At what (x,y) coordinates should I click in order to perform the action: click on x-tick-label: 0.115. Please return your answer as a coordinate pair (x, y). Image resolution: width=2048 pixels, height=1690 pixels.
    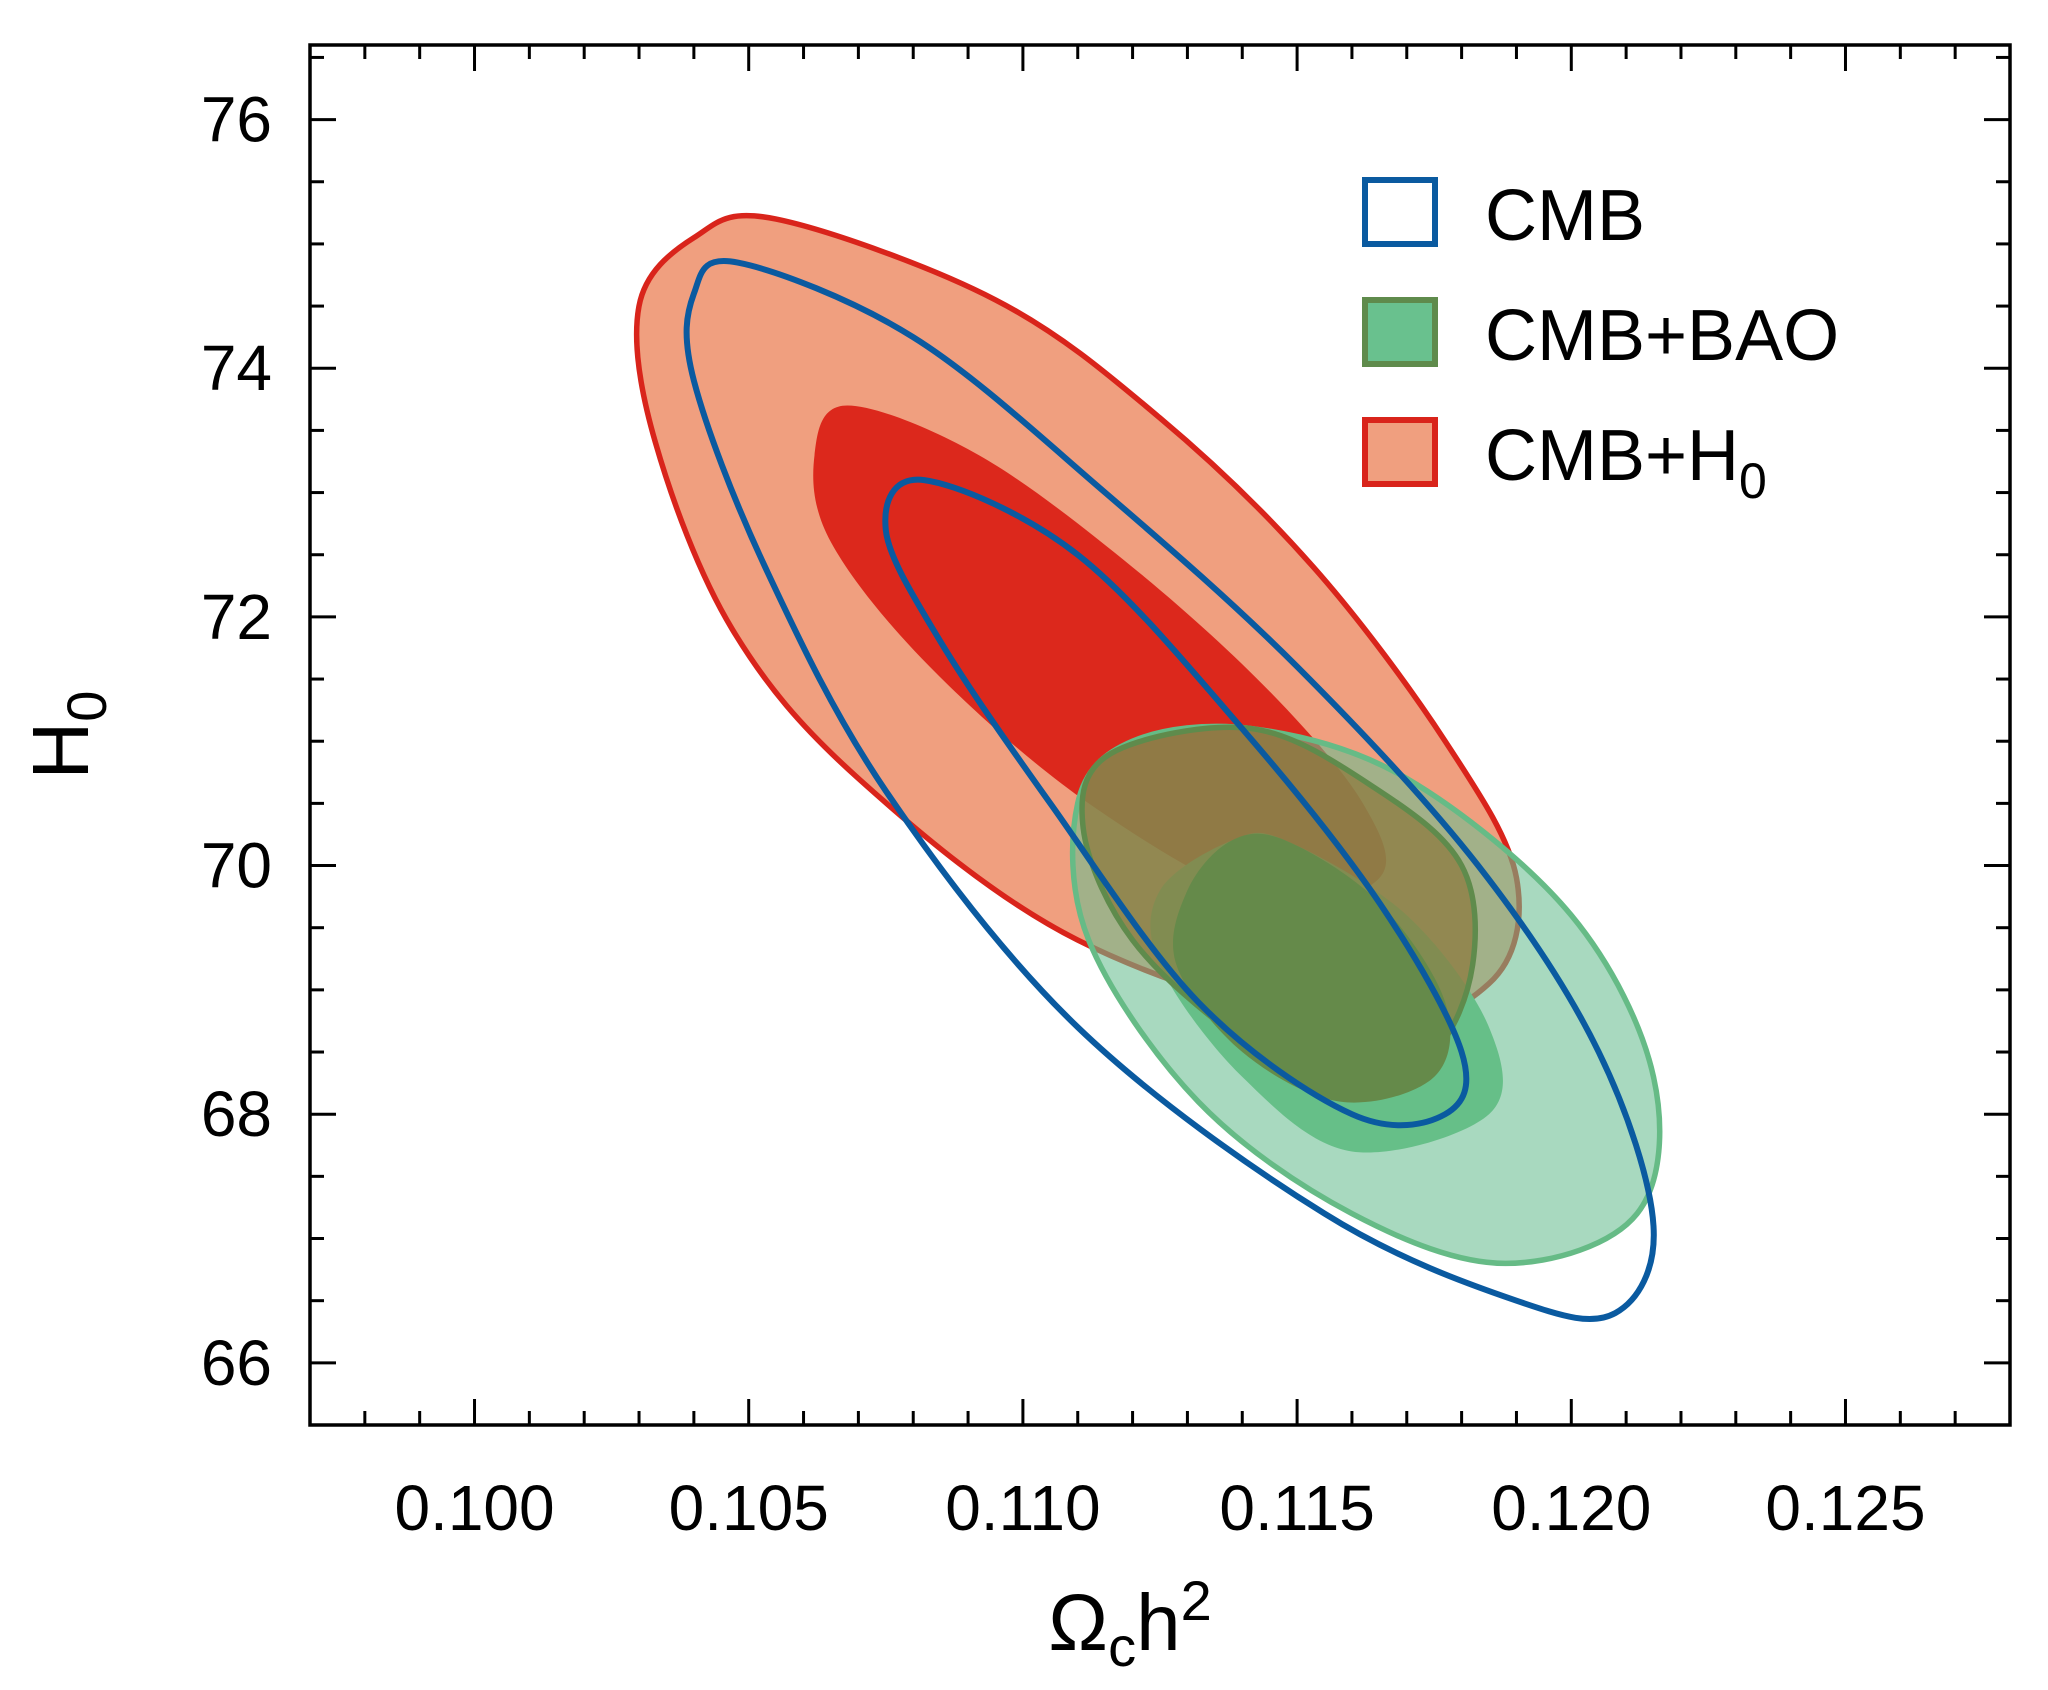
    Looking at the image, I should click on (1296, 1508).